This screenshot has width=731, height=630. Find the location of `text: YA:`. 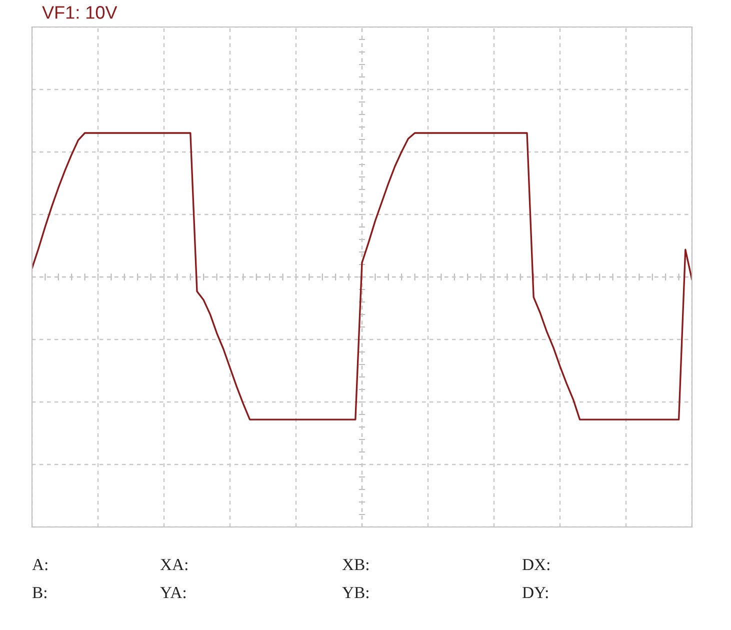

text: YA: is located at coordinates (173, 592).